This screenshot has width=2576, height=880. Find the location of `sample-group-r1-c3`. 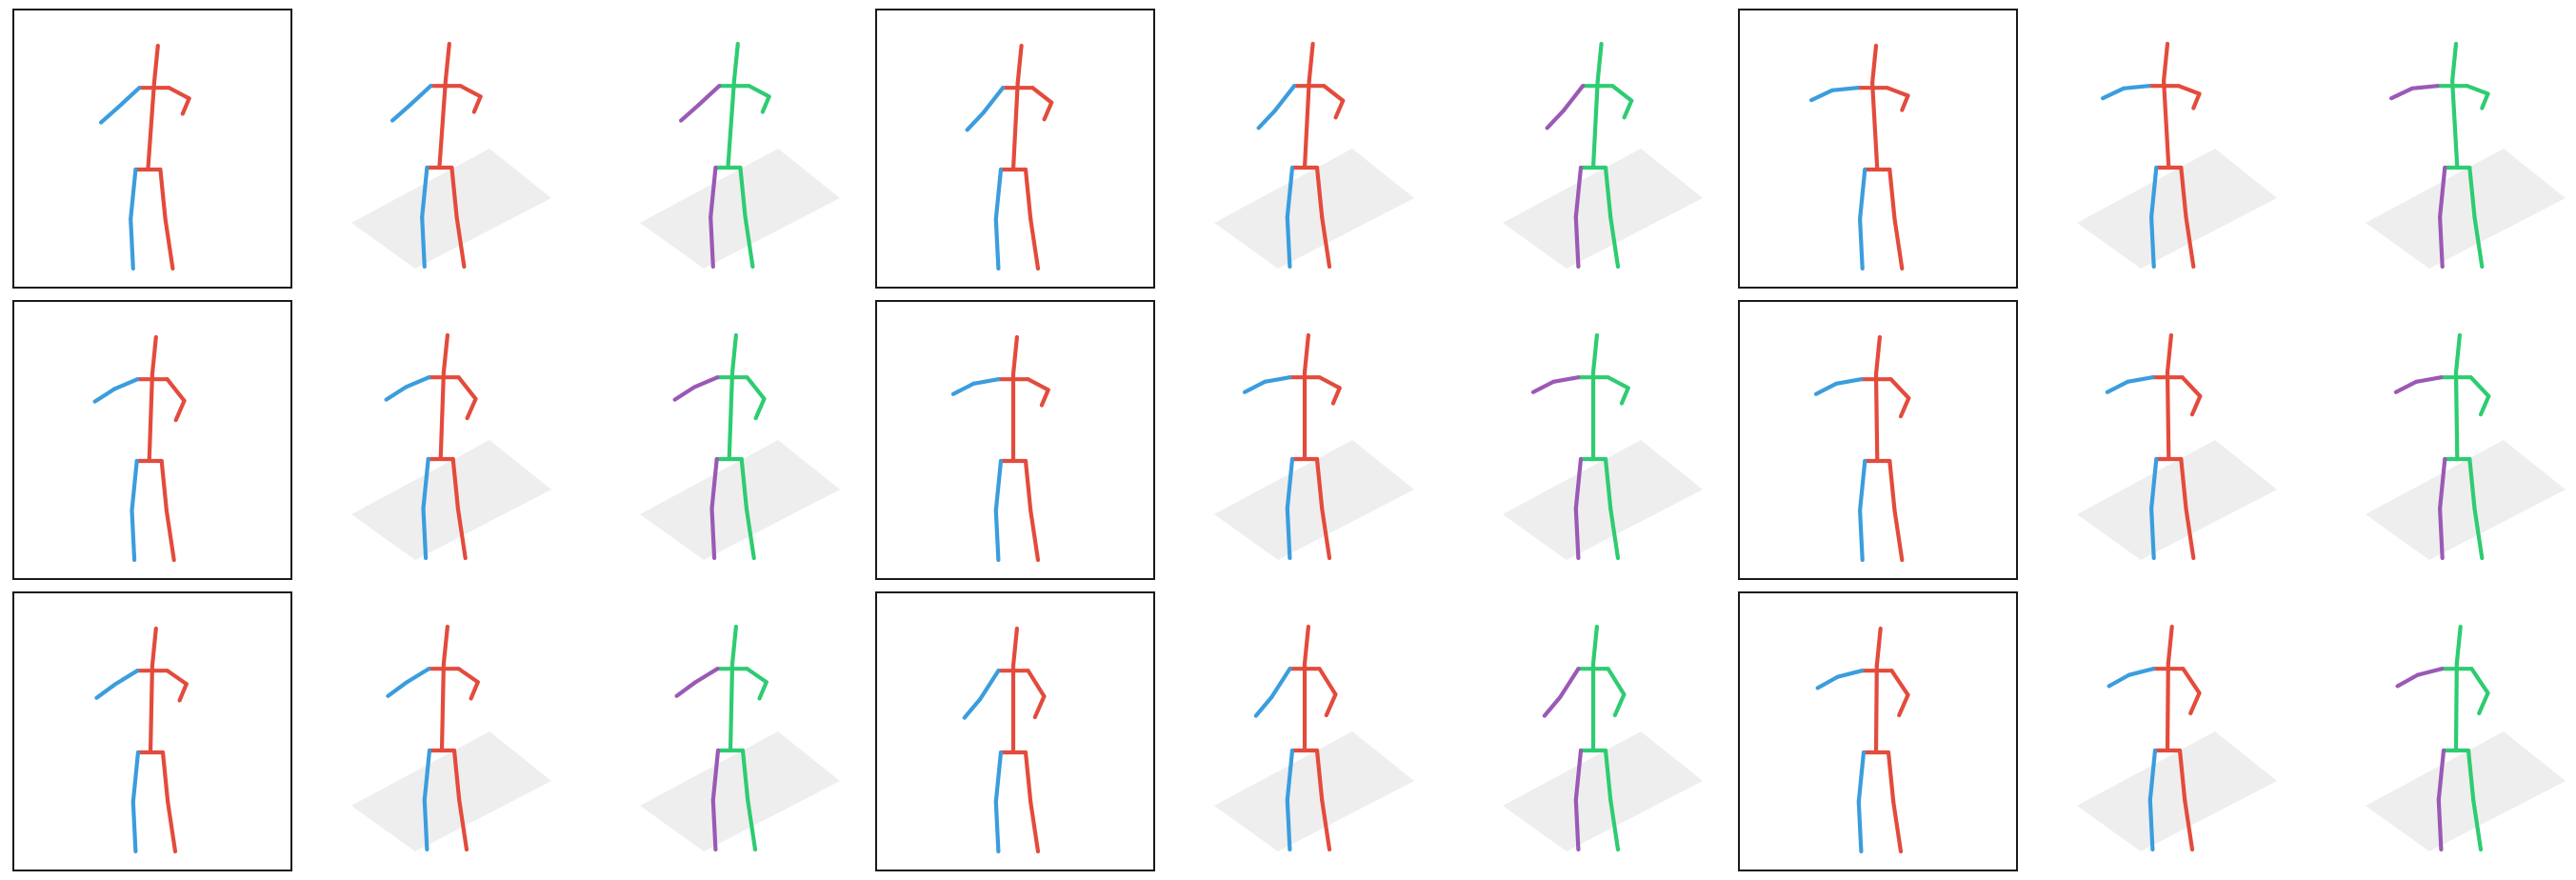

sample-group-r1-c3 is located at coordinates (2152, 149).